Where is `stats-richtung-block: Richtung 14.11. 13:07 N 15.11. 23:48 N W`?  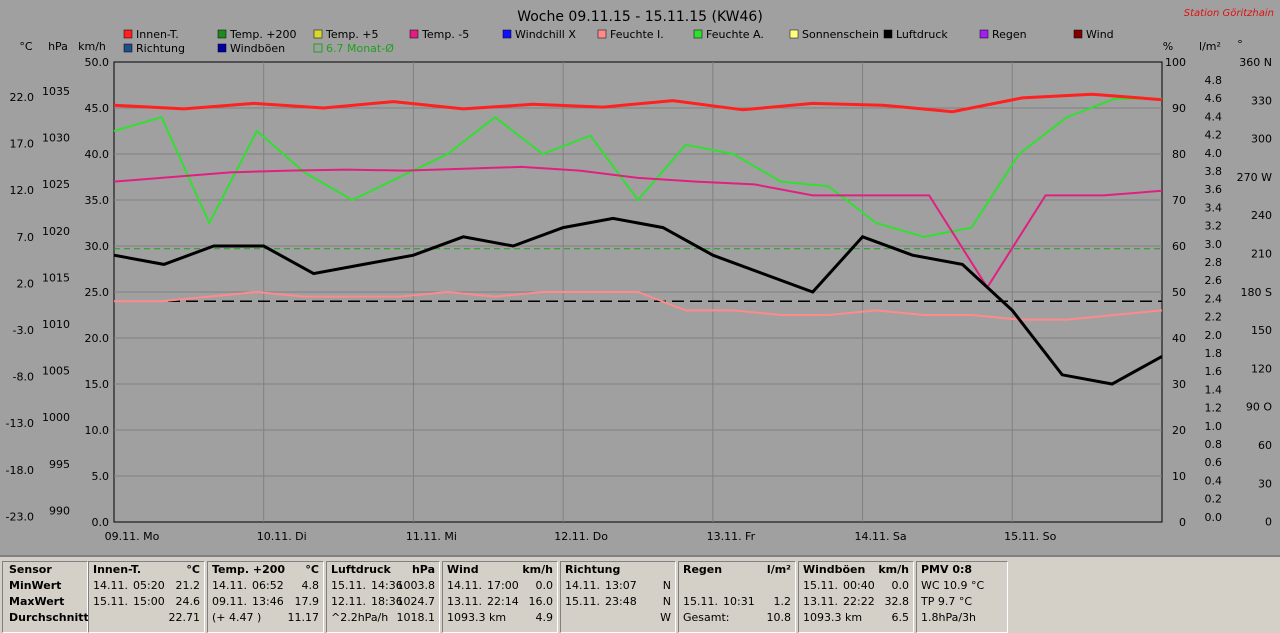
stats-richtung-block: Richtung 14.11. 13:07 N 15.11. 23:48 N W is located at coordinates (618, 597).